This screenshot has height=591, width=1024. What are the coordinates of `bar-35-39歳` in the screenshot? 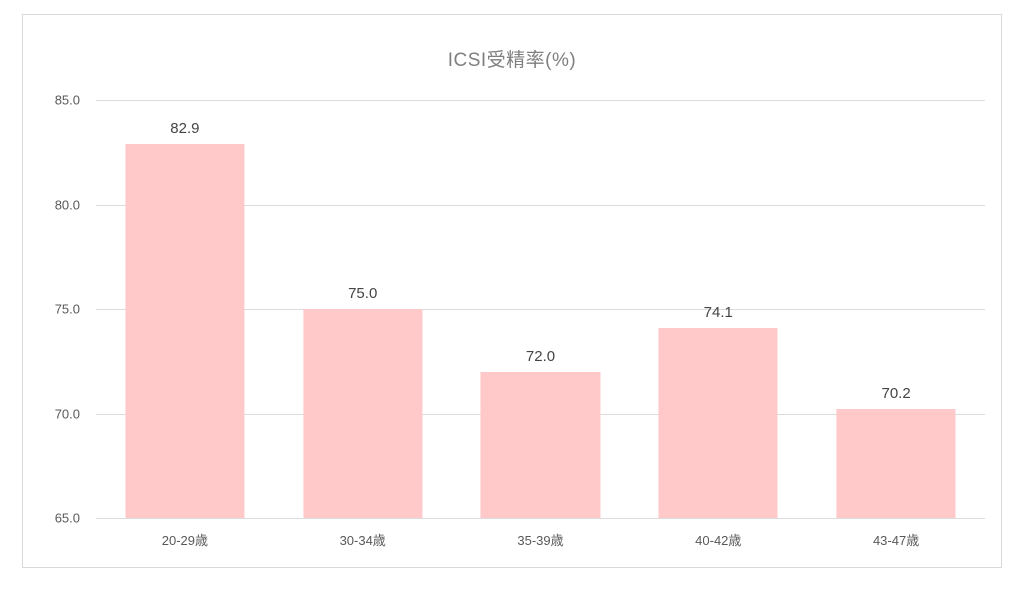 It's located at (540, 444).